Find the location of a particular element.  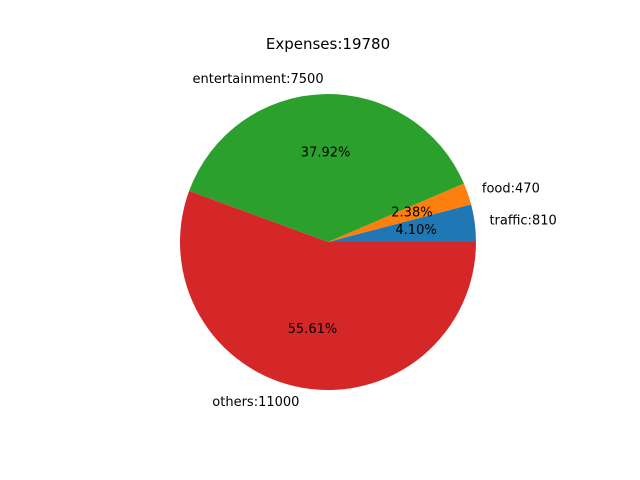

pie-slice-traffic is located at coordinates (402, 223).